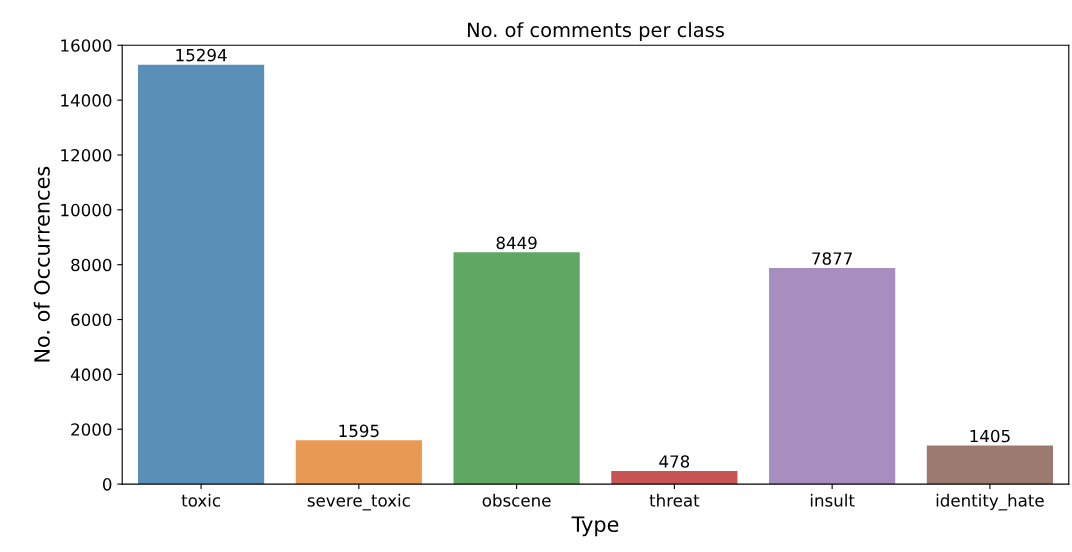 The width and height of the screenshot is (1072, 552). Describe the element at coordinates (41, 264) in the screenshot. I see `y-axis-title: No. of Occurrences` at that location.